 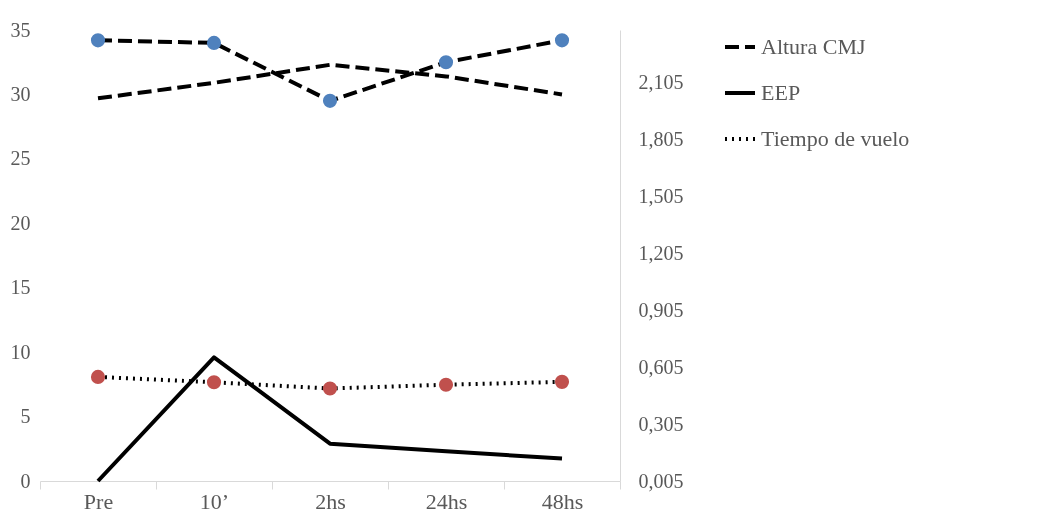 I want to click on y-tick-label: 20, so click(x=20, y=222).